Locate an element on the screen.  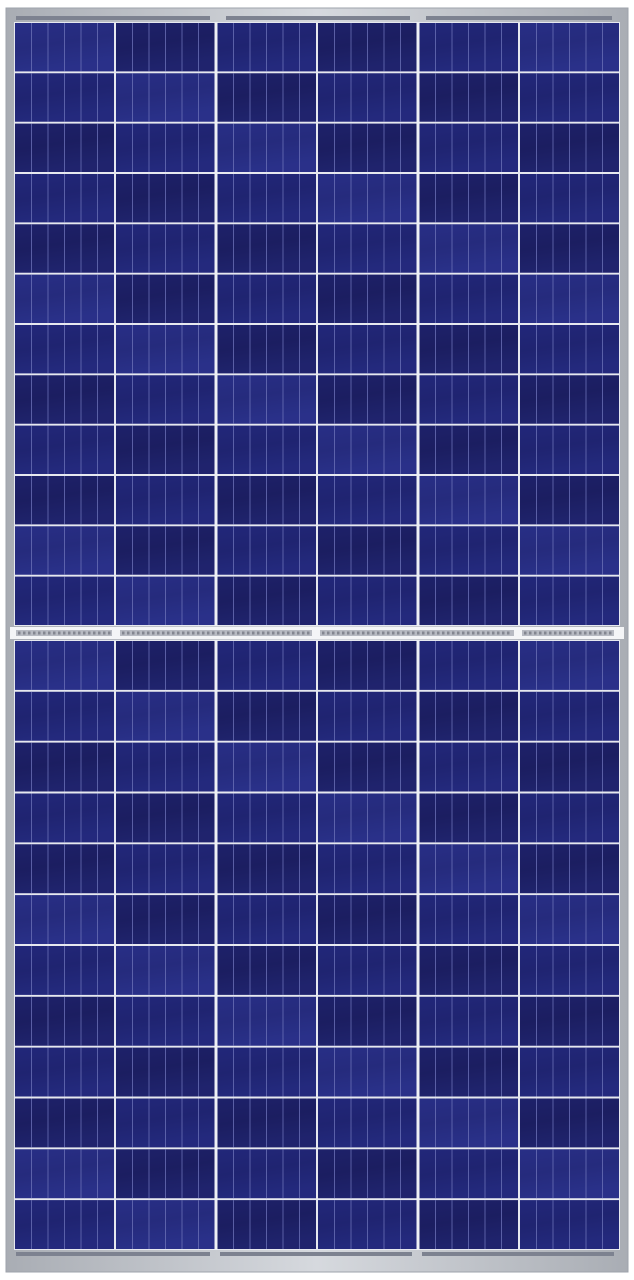
bottom-half-string-gap is located at coordinates (216, 945).